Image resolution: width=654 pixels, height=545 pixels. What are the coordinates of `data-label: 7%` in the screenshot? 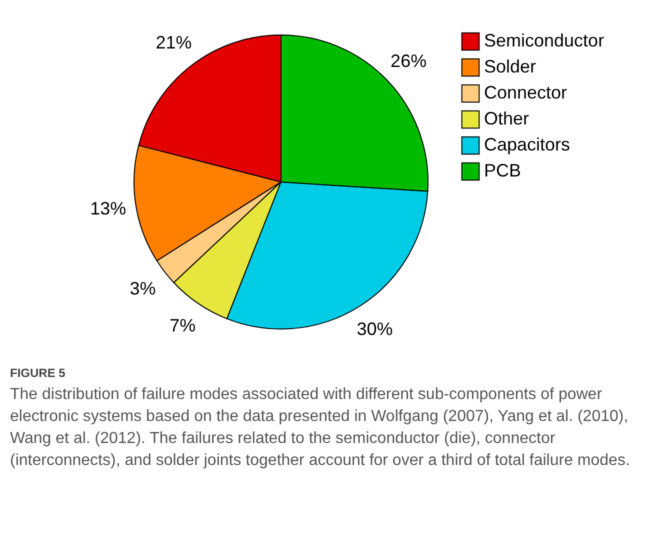 It's located at (183, 326).